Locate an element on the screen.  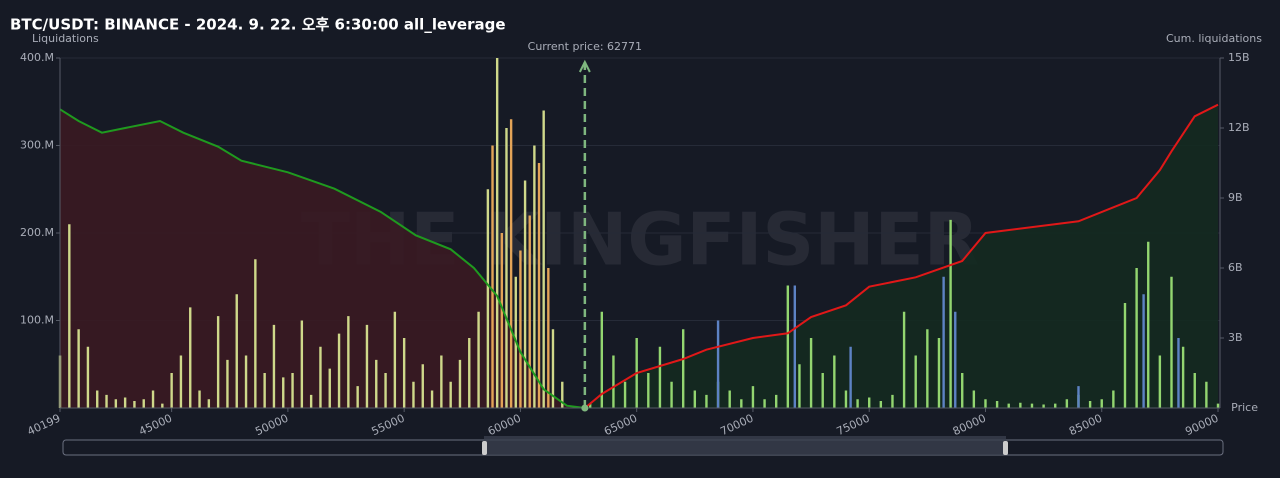
y2-tick-label: 12B is located at coordinates (1239, 127).